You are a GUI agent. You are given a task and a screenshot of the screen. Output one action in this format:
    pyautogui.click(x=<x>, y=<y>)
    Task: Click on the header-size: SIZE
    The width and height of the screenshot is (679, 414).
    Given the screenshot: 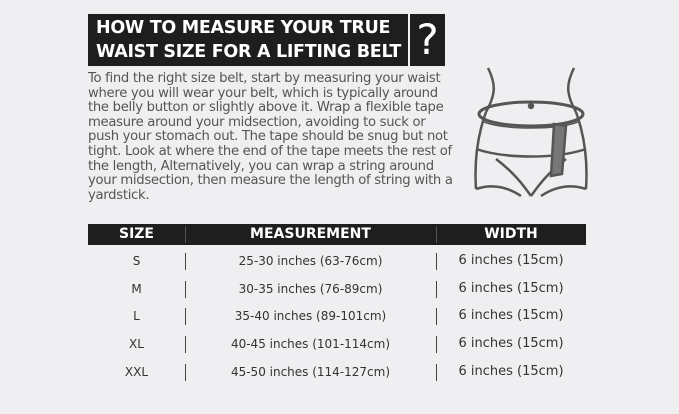 What is the action you would take?
    pyautogui.click(x=136, y=234)
    